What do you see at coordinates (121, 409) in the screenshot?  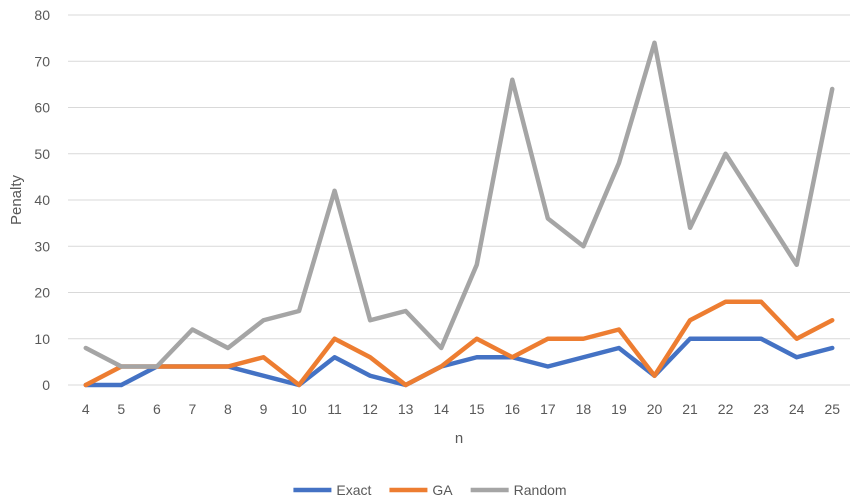 I see `x-tick-label: 5` at bounding box center [121, 409].